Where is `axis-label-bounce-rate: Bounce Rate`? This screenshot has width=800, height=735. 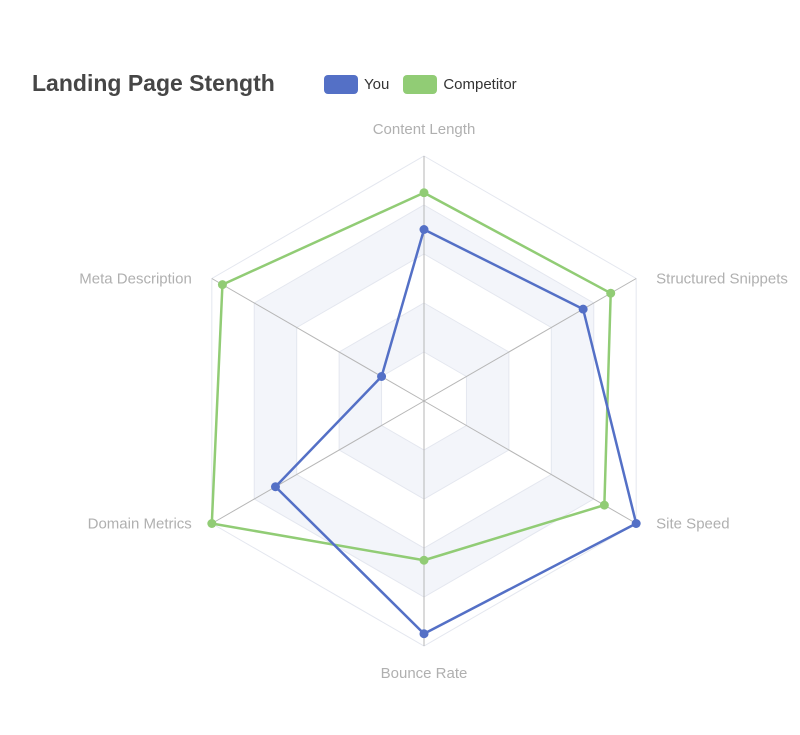 axis-label-bounce-rate: Bounce Rate is located at coordinates (424, 673).